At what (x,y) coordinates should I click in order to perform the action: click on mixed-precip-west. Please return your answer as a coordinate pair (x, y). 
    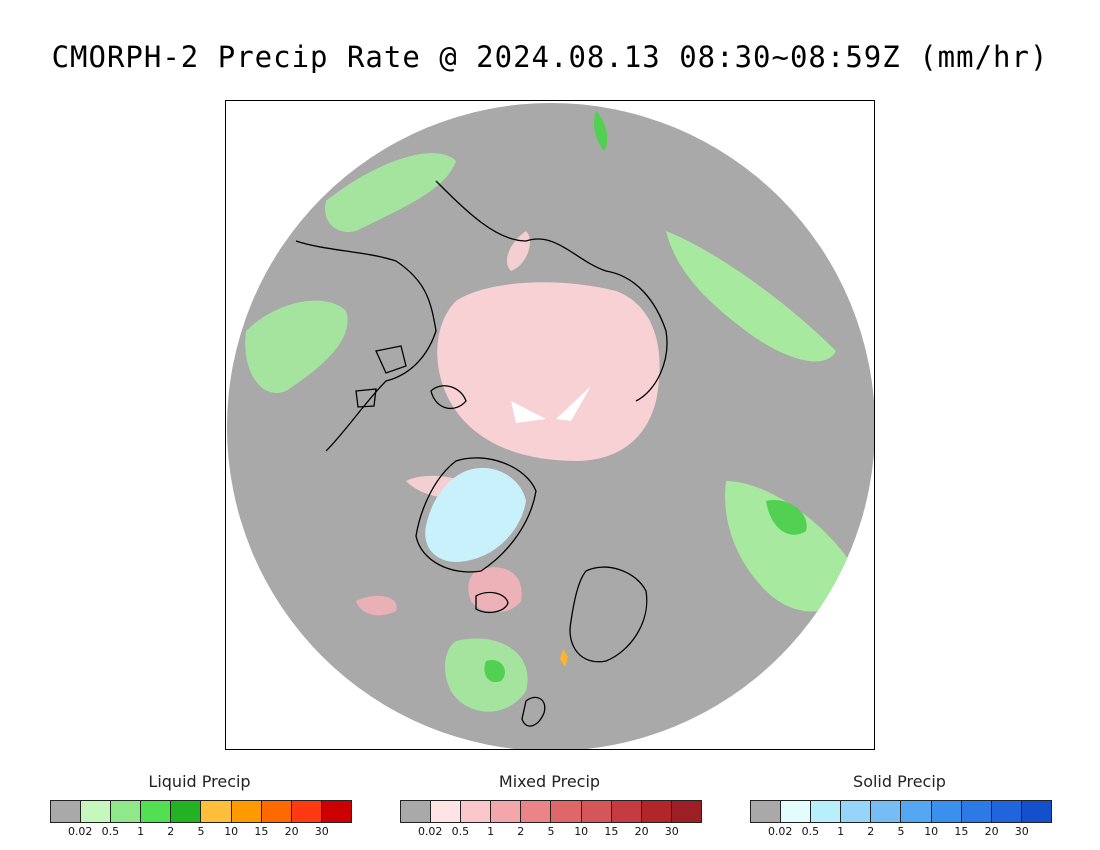
    Looking at the image, I should click on (376, 605).